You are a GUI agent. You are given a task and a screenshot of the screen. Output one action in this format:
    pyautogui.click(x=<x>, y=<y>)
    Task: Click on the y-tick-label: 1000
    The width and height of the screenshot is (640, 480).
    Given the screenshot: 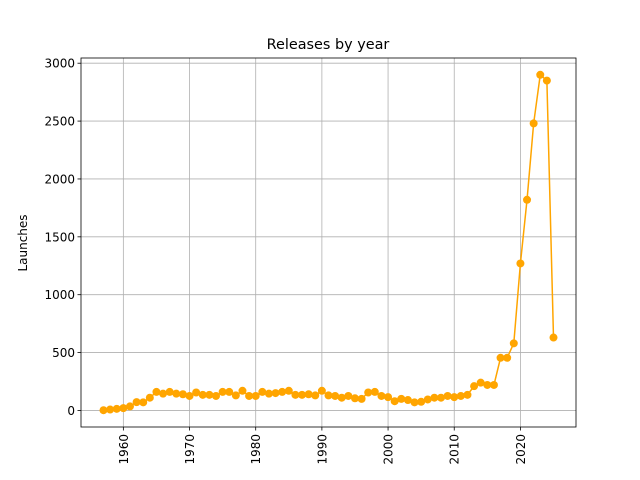 What is the action you would take?
    pyautogui.click(x=59, y=295)
    